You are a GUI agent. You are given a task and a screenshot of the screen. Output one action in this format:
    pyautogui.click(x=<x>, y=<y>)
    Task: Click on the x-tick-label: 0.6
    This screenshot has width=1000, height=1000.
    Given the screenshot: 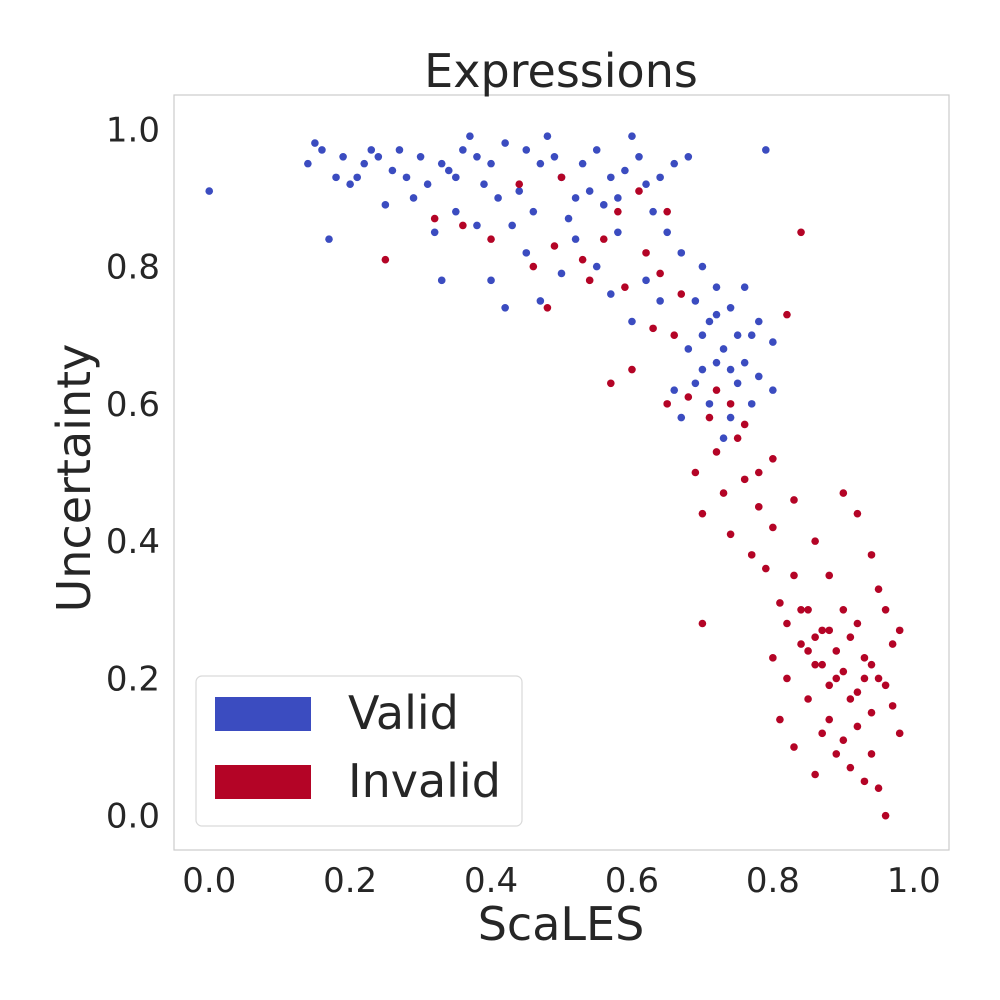 What is the action you would take?
    pyautogui.click(x=632, y=881)
    